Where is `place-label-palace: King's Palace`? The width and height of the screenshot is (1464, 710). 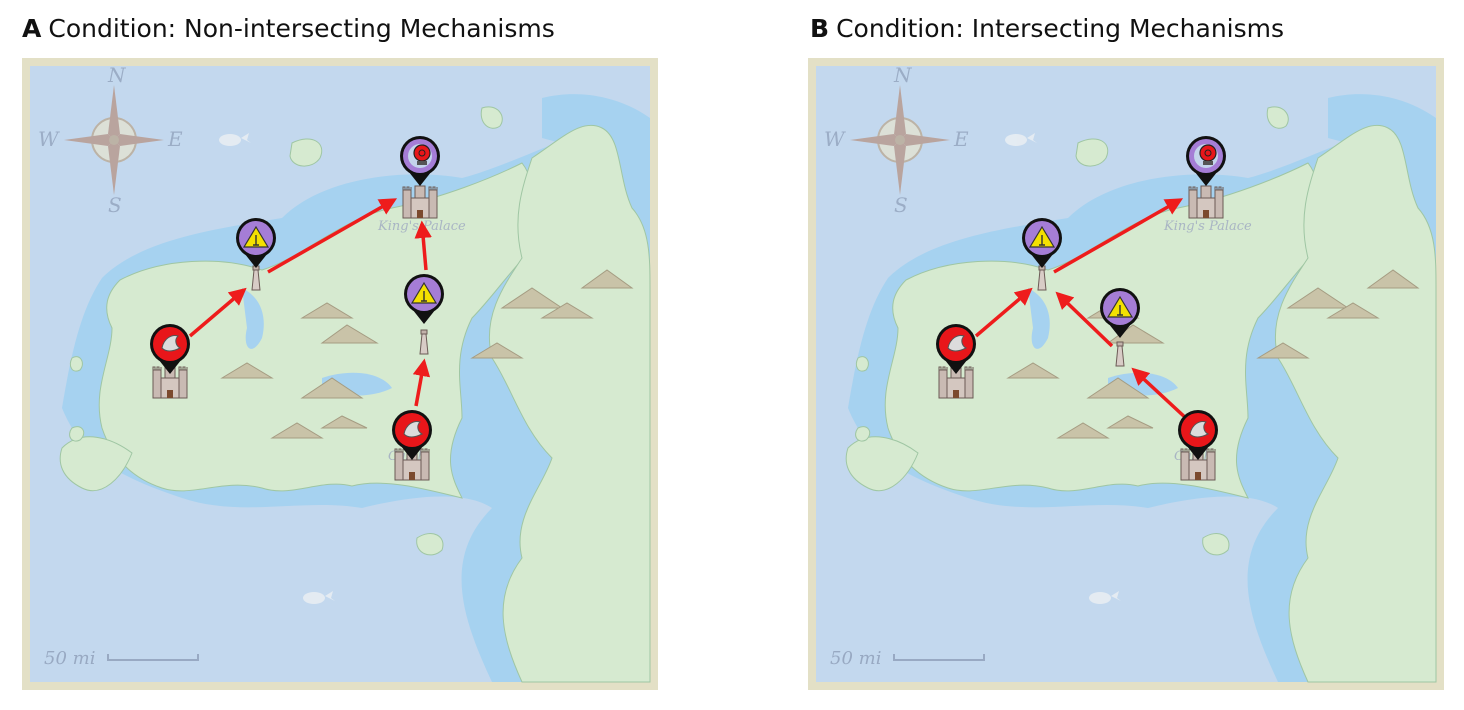 place-label-palace: King's Palace is located at coordinates (1207, 226).